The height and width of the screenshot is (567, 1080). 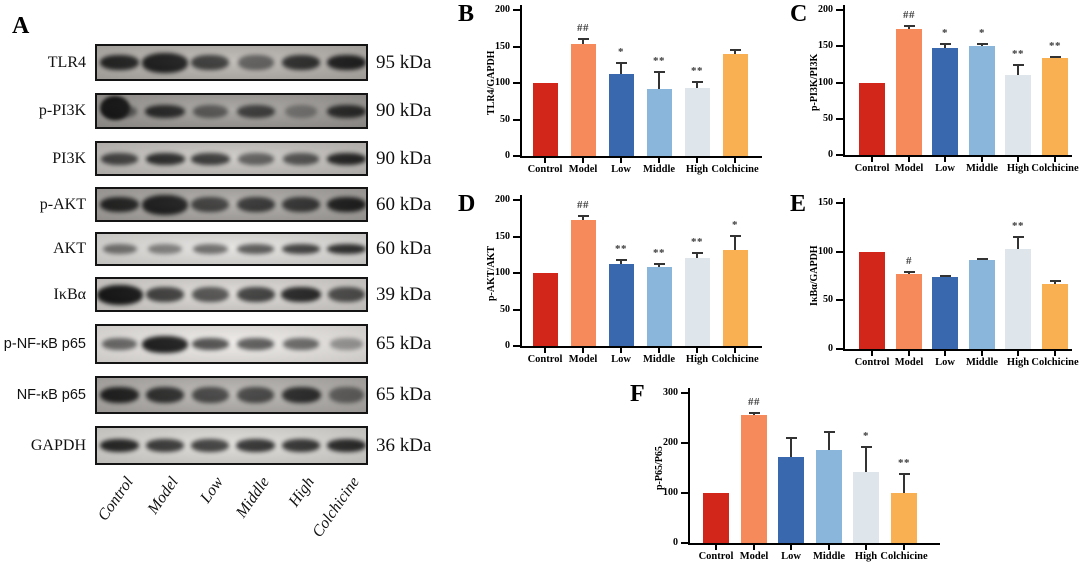 I want to click on panel-label-a: A, so click(x=21, y=26).